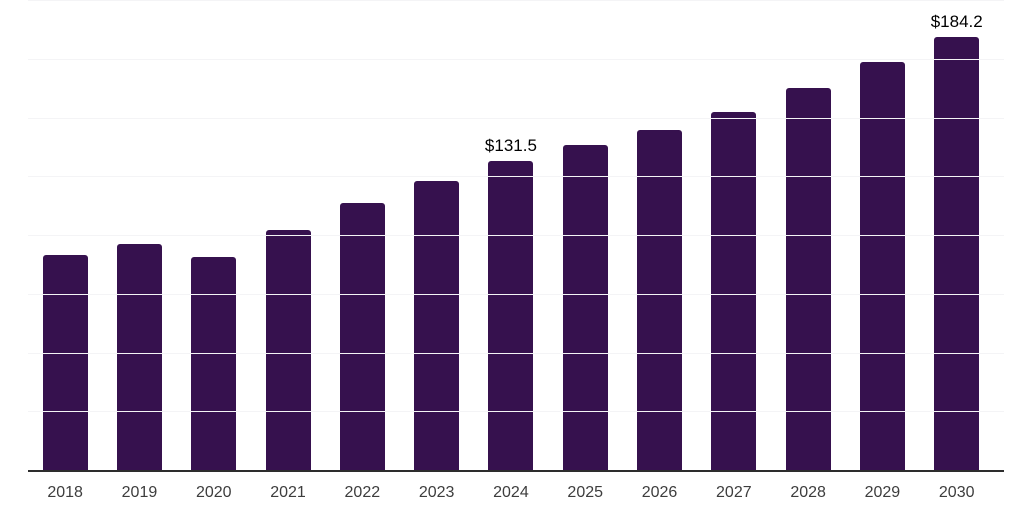 Image resolution: width=1024 pixels, height=512 pixels. What do you see at coordinates (511, 315) in the screenshot?
I see `bar-2024` at bounding box center [511, 315].